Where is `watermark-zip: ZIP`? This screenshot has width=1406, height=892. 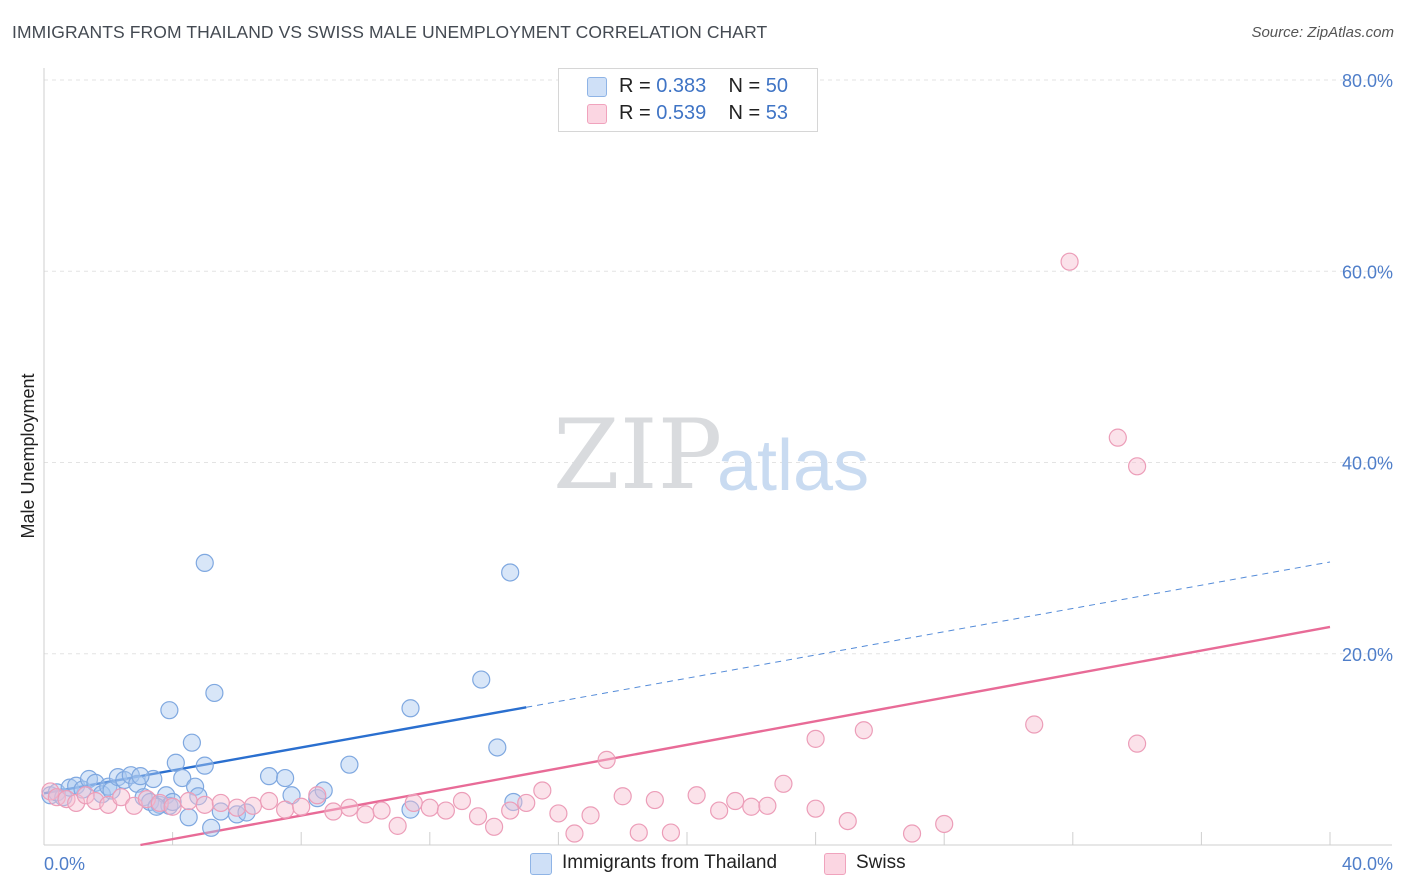
watermark-zip: ZIP is located at coordinates (637, 455).